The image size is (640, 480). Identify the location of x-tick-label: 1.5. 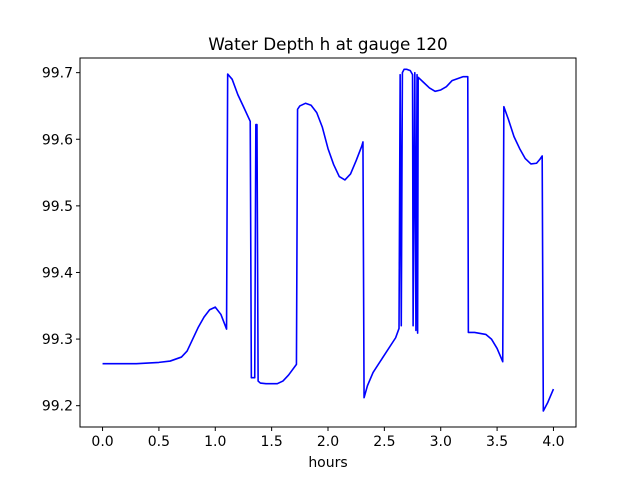
(272, 442).